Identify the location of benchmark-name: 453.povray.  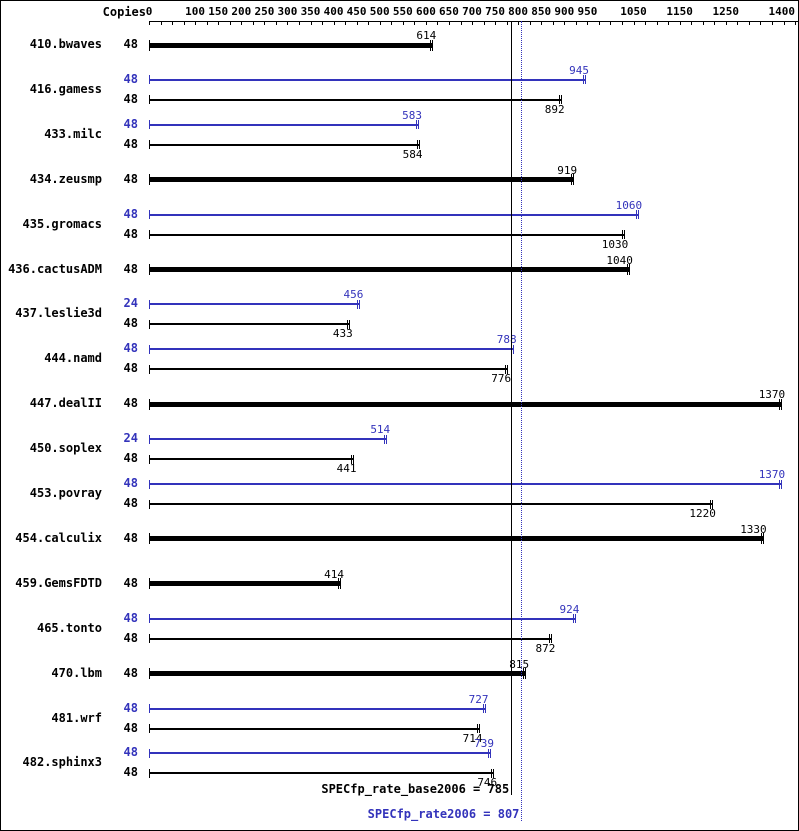
(65, 493).